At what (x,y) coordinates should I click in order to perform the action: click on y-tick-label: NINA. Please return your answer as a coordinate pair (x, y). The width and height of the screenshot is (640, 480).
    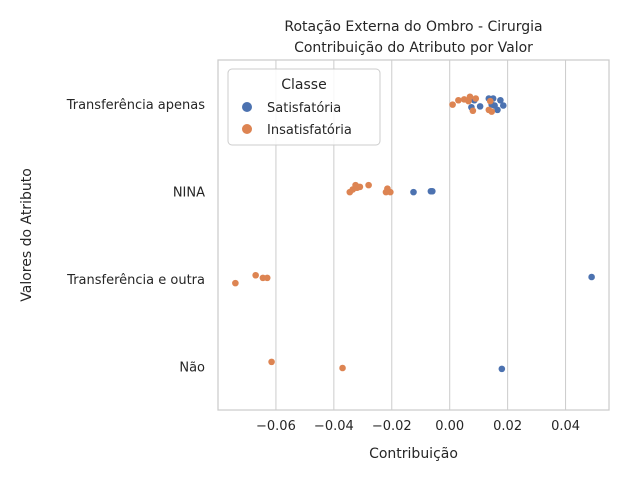
    Looking at the image, I should click on (189, 192).